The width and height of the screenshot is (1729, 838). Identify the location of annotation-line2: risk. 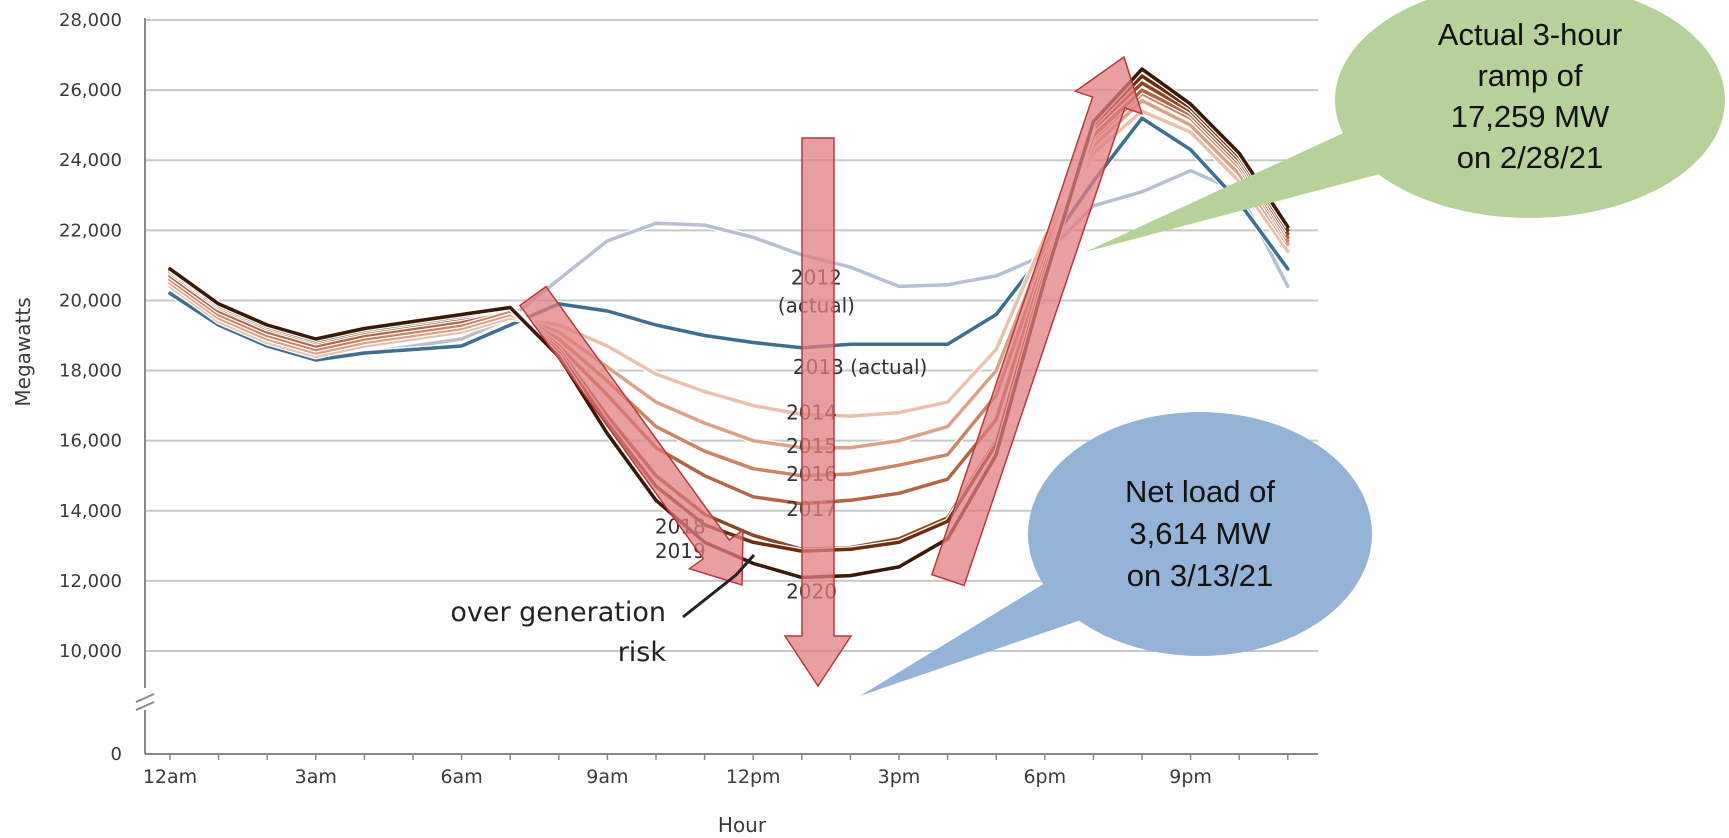
(642, 652).